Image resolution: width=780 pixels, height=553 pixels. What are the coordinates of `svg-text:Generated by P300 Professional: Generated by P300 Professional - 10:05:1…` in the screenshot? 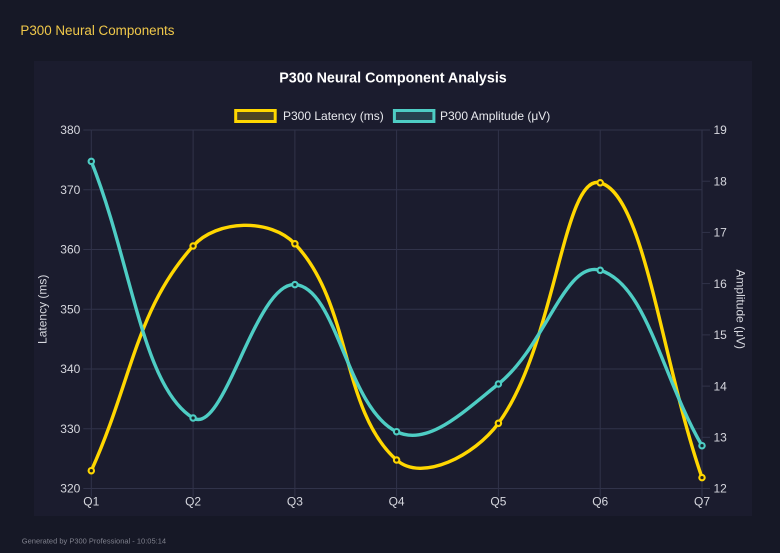 It's located at (94, 541).